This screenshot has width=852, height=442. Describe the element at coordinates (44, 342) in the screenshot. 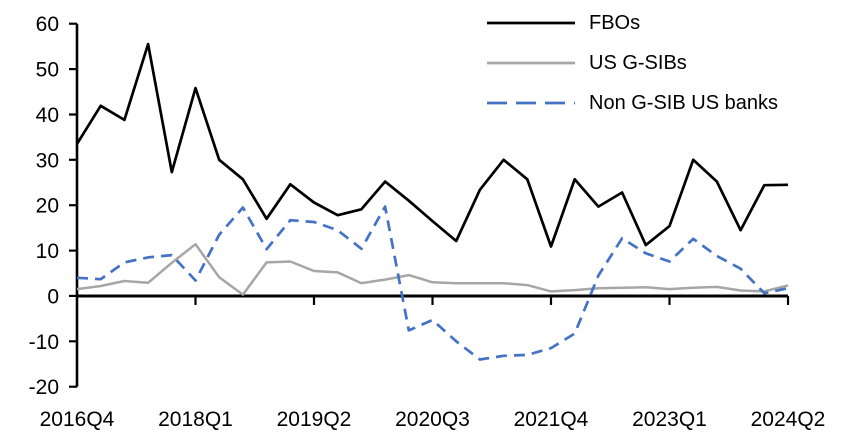

I see `y-tick-label: -10` at that location.